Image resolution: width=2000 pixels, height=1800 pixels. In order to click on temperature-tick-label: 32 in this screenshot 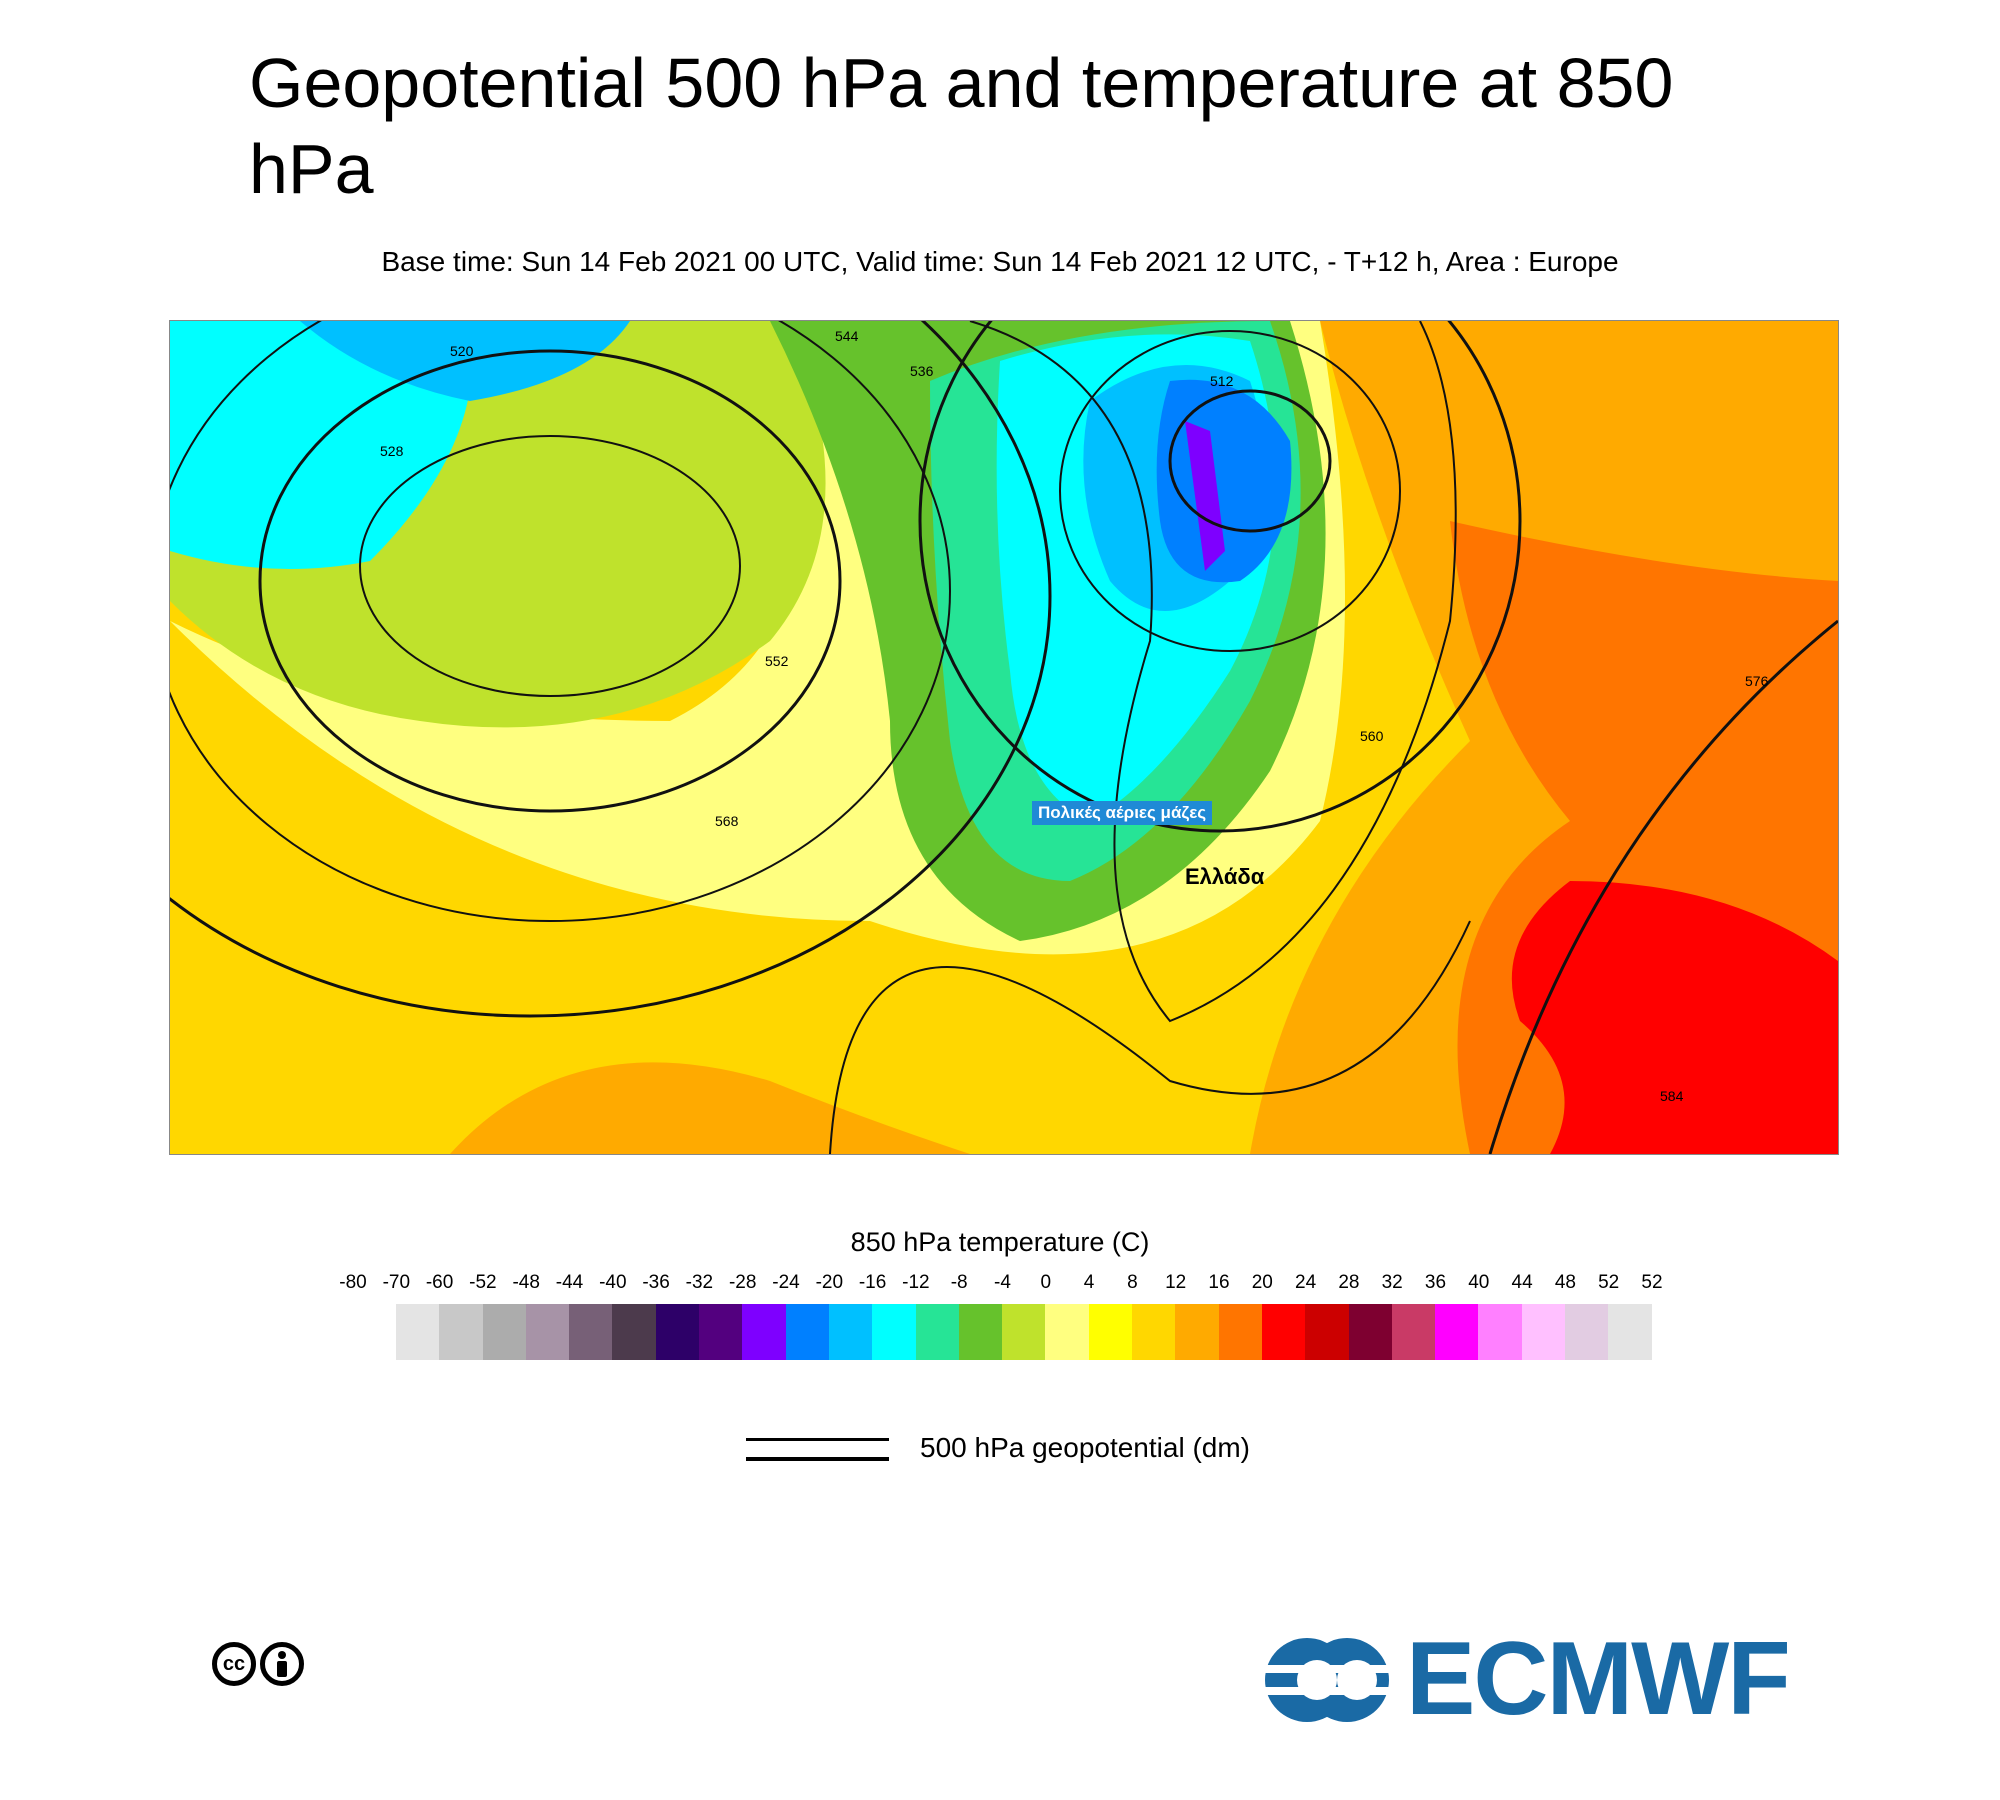, I will do `click(1392, 1282)`.